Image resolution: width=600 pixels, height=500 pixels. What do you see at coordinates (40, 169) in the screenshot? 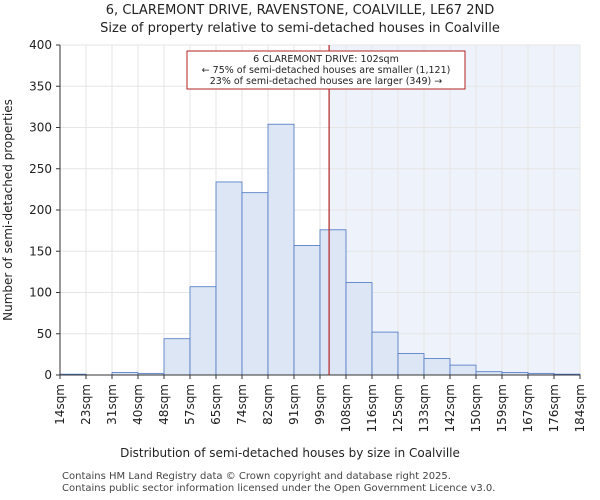
I see `y-tick-label: 250` at bounding box center [40, 169].